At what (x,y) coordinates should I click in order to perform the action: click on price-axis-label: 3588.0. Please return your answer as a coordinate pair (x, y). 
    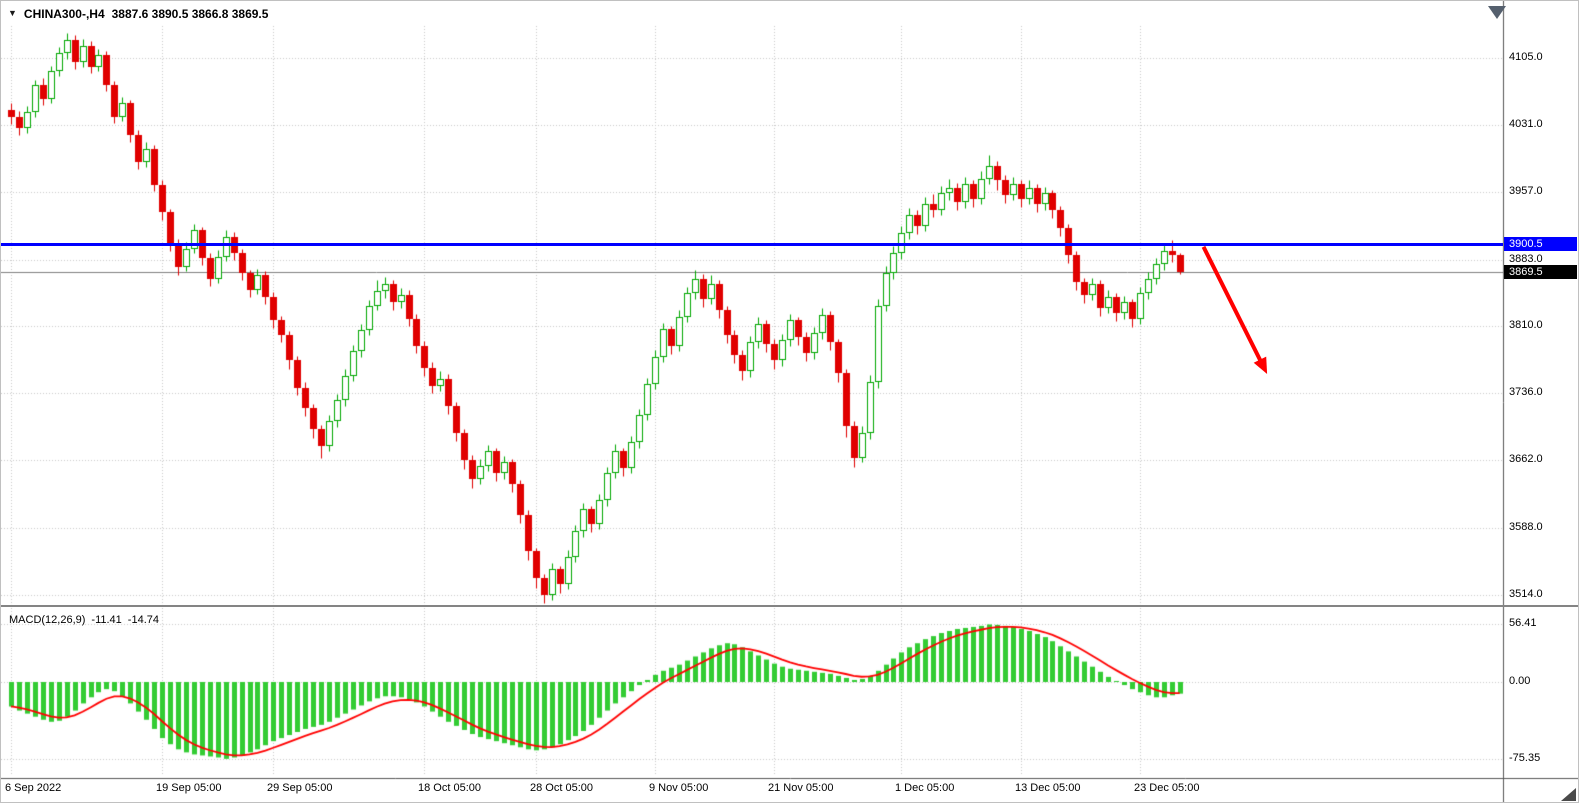
    Looking at the image, I should click on (1526, 527).